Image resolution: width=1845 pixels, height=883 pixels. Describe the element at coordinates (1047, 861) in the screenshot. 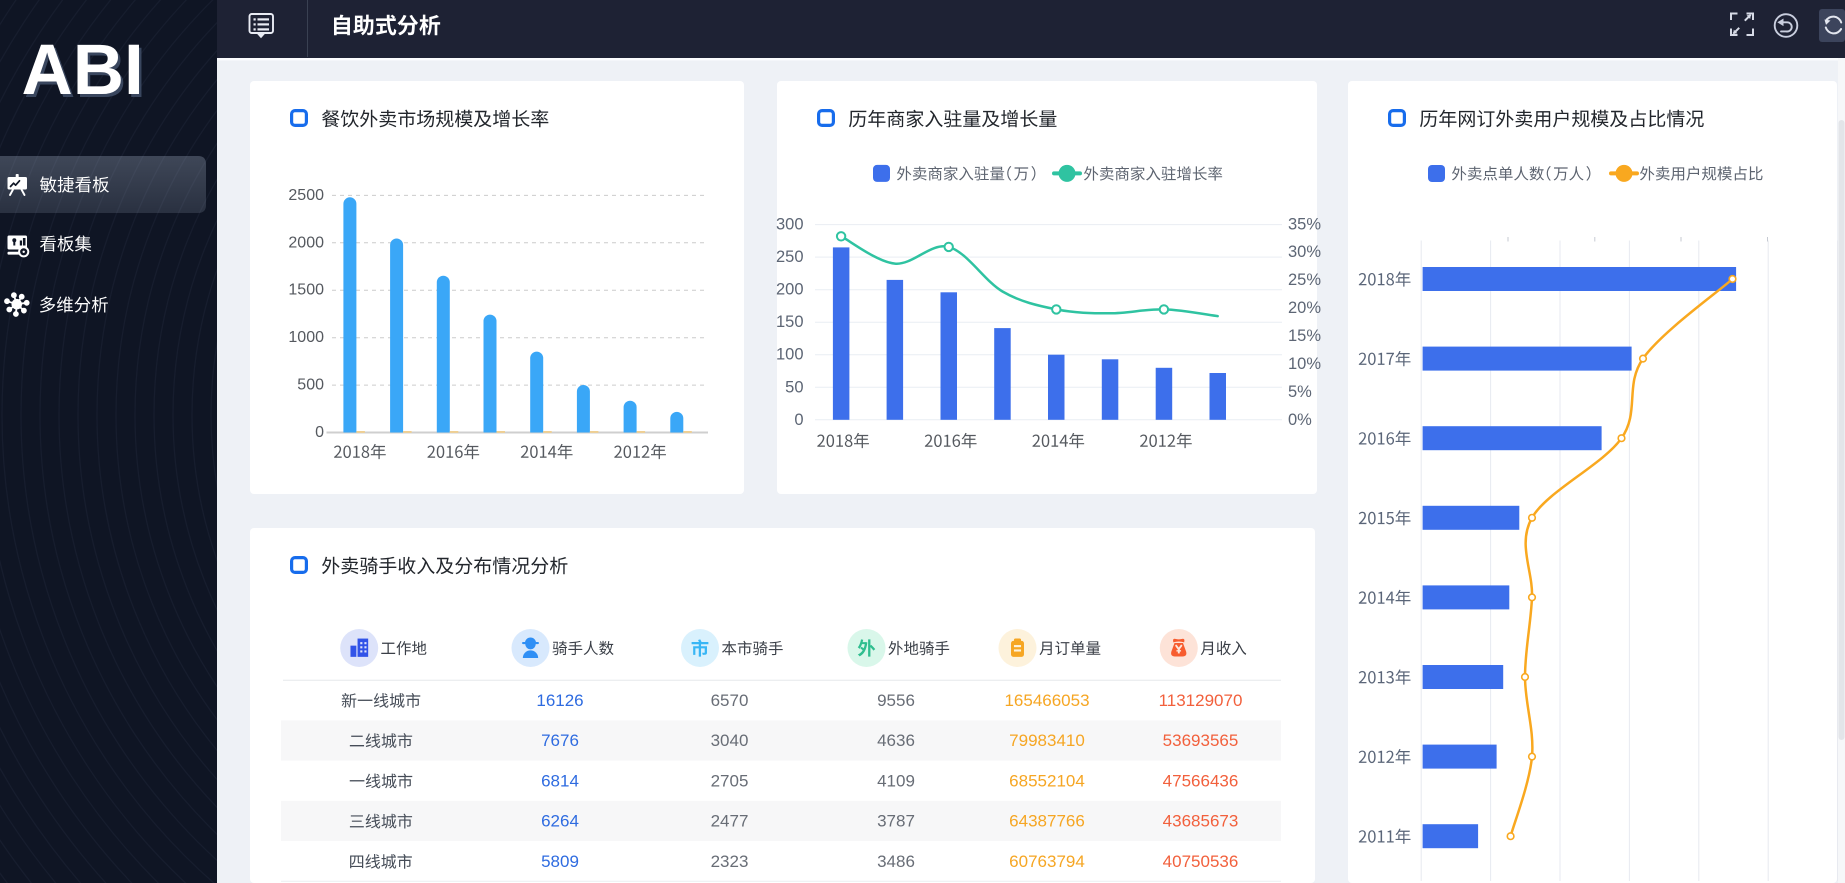

I see `svg-text: 60763794` at that location.